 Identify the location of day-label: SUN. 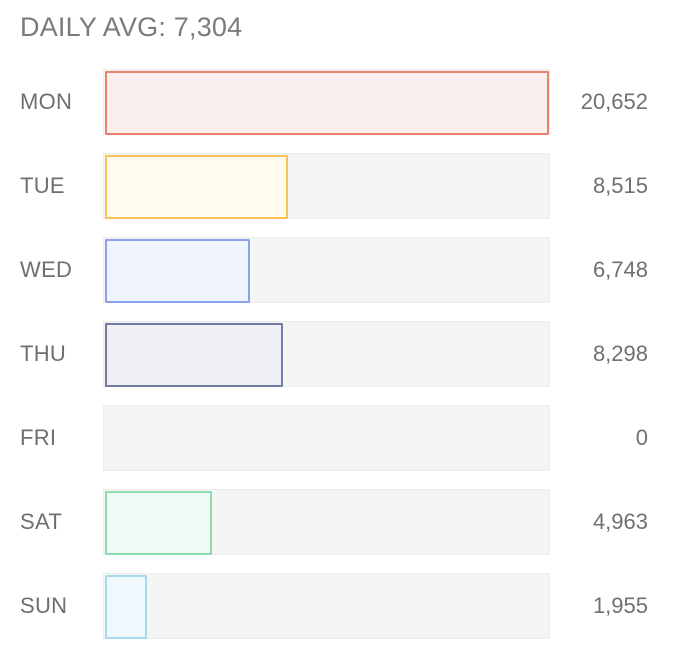
(44, 605).